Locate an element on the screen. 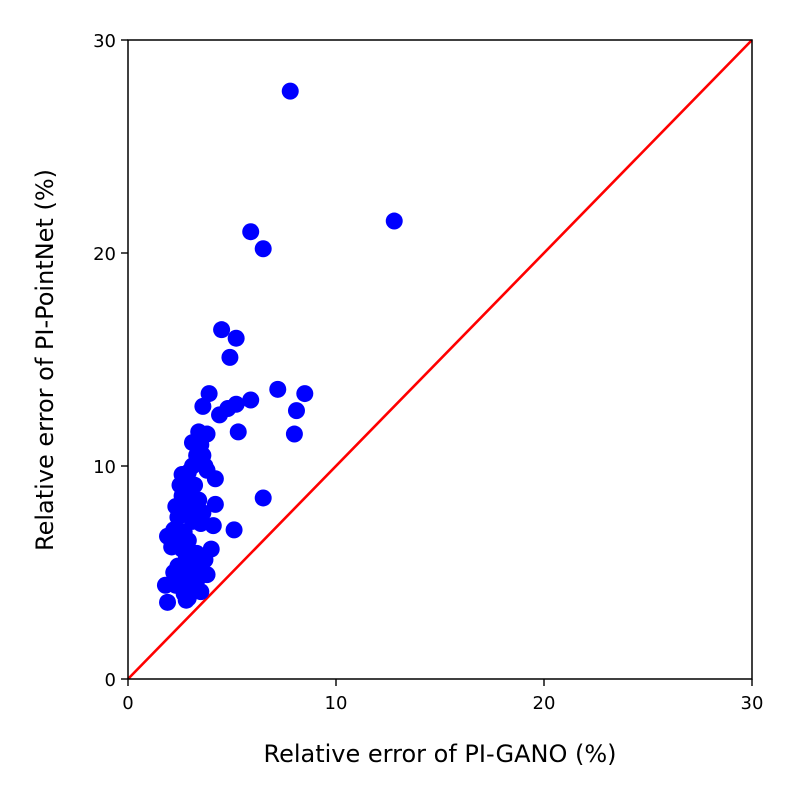 This screenshot has width=800, height=800. x-tick-label: 0 is located at coordinates (127, 703).